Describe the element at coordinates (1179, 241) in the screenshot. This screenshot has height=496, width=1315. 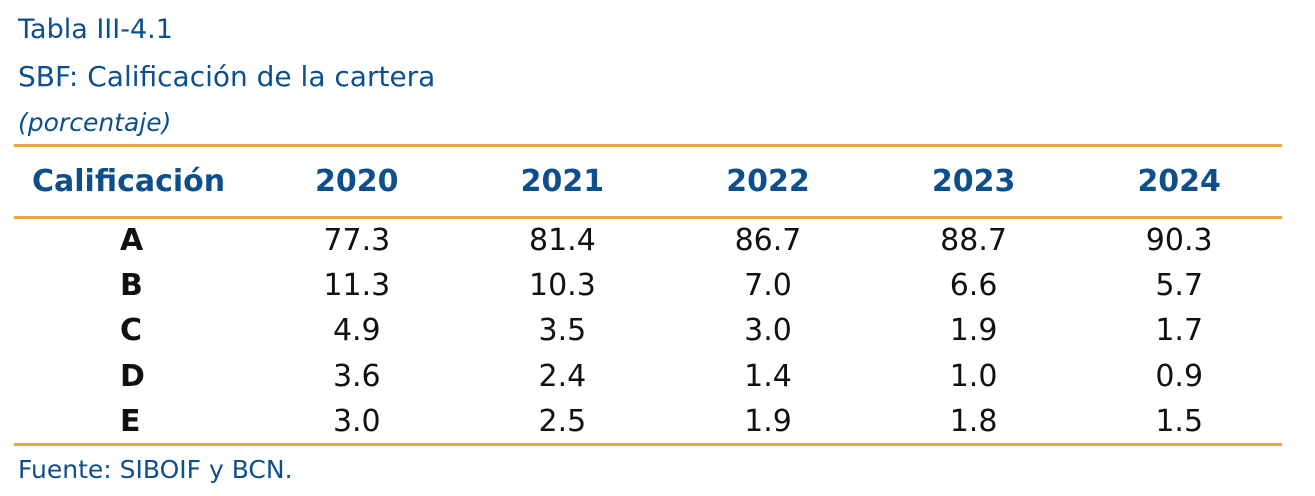
I see `table-cell: 90.3` at that location.